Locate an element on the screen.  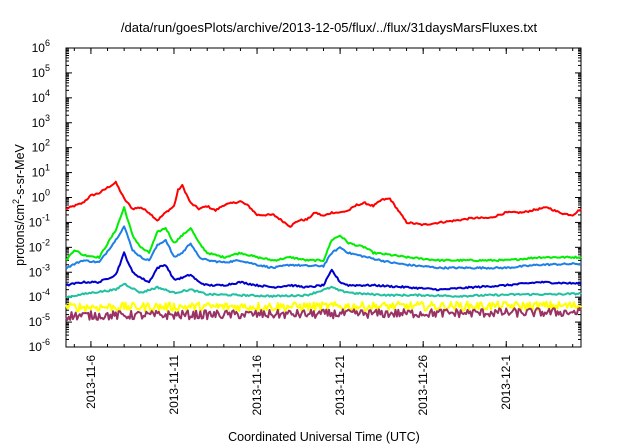
x-tick-label: 2013-11-11 is located at coordinates (174, 385).